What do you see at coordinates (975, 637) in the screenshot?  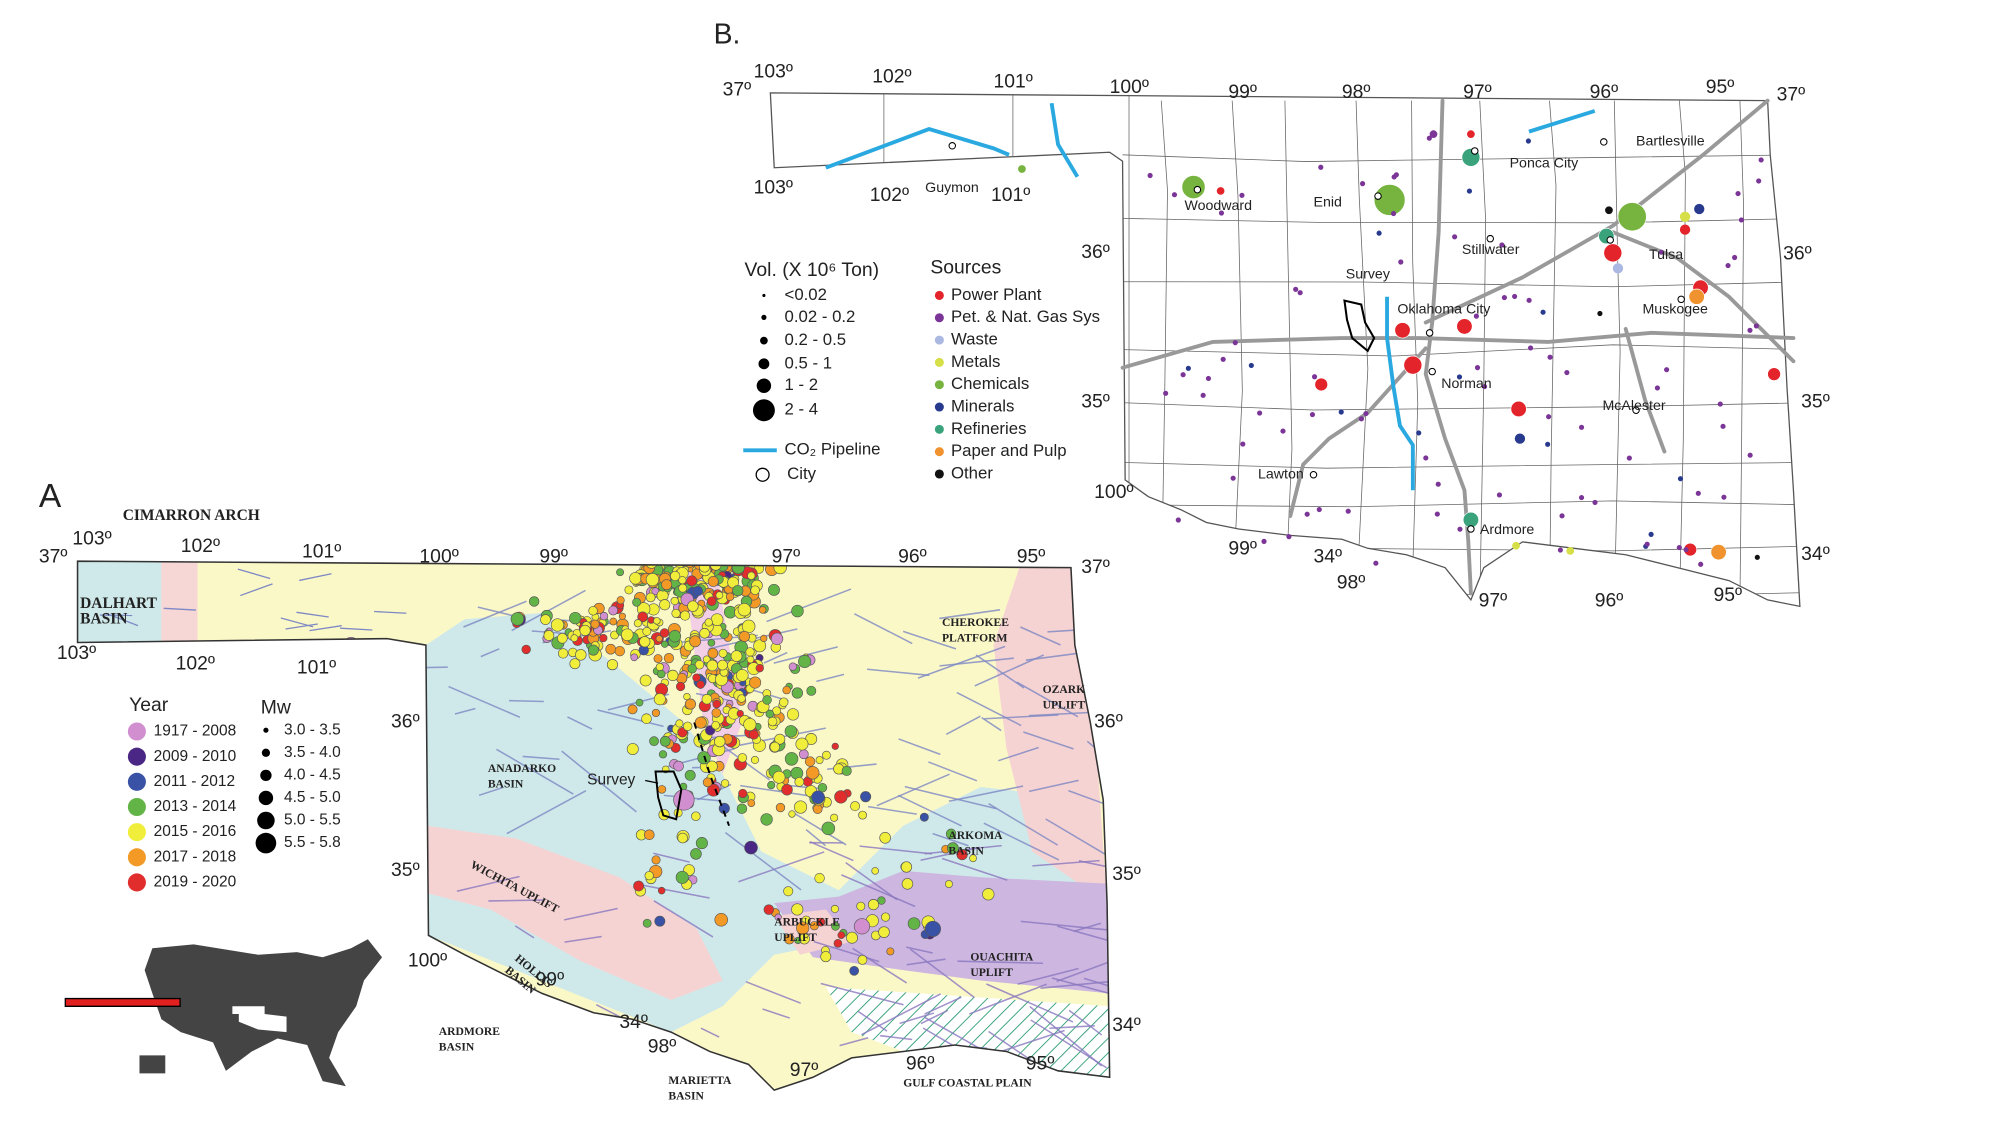 I see `region-label-line: PLATFORM` at bounding box center [975, 637].